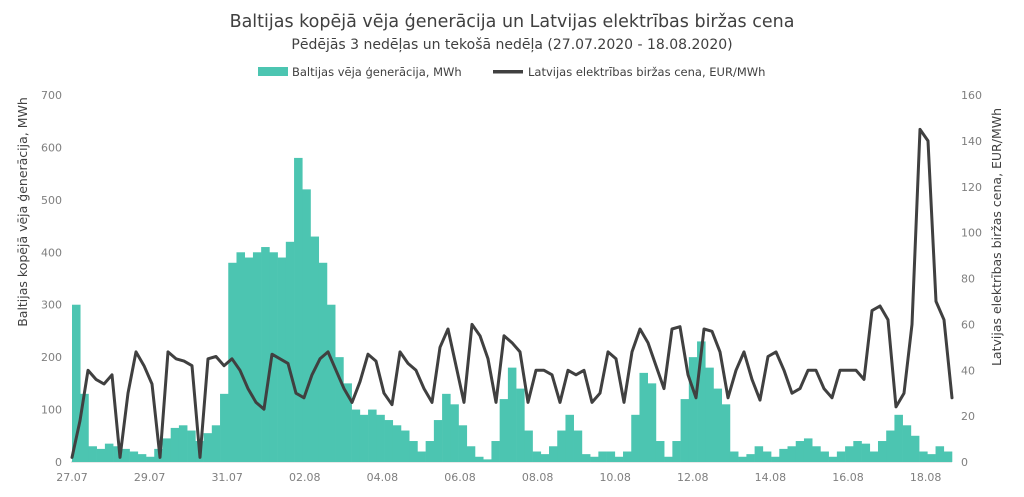 This screenshot has width=1024, height=497. What do you see at coordinates (646, 72) in the screenshot?
I see `legend-price-label: Latvijas elektrības biržas cena, EUR/MWh` at bounding box center [646, 72].